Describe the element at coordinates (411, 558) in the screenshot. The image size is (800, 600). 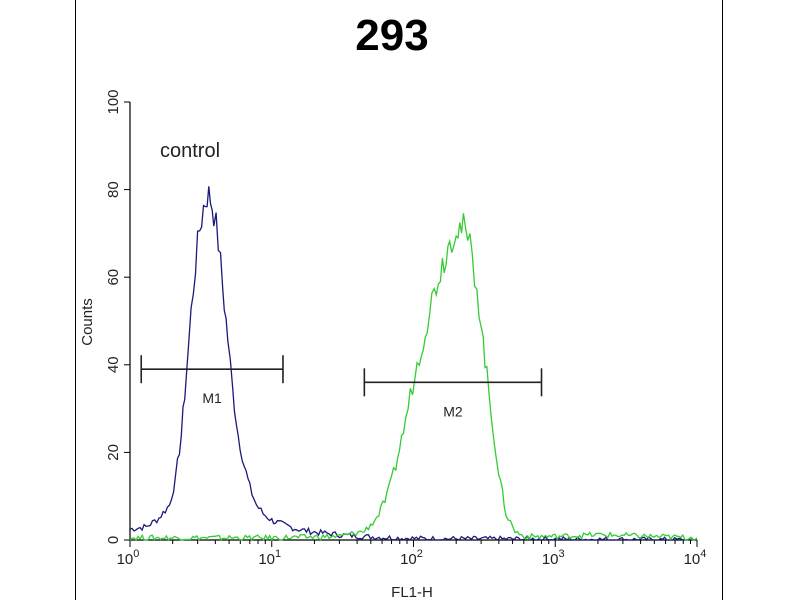
I see `x-tick-label: 10²` at that location.